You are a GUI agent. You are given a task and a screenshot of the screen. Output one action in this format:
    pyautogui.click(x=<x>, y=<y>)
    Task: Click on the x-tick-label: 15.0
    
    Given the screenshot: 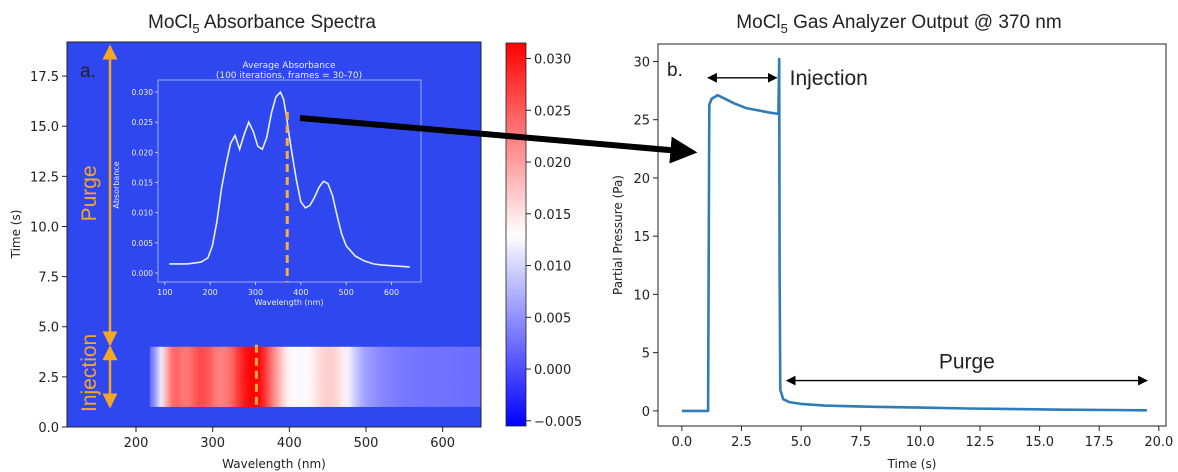 What is the action you would take?
    pyautogui.click(x=1039, y=442)
    